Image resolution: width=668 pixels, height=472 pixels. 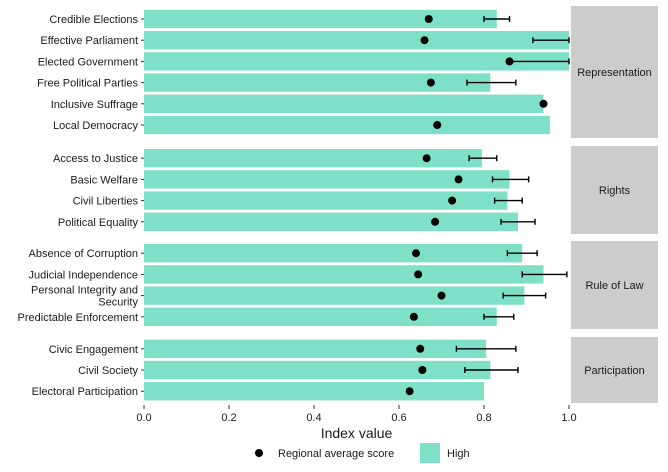 I want to click on category-label-effective-parliament: Effective Parliament, so click(x=89, y=41).